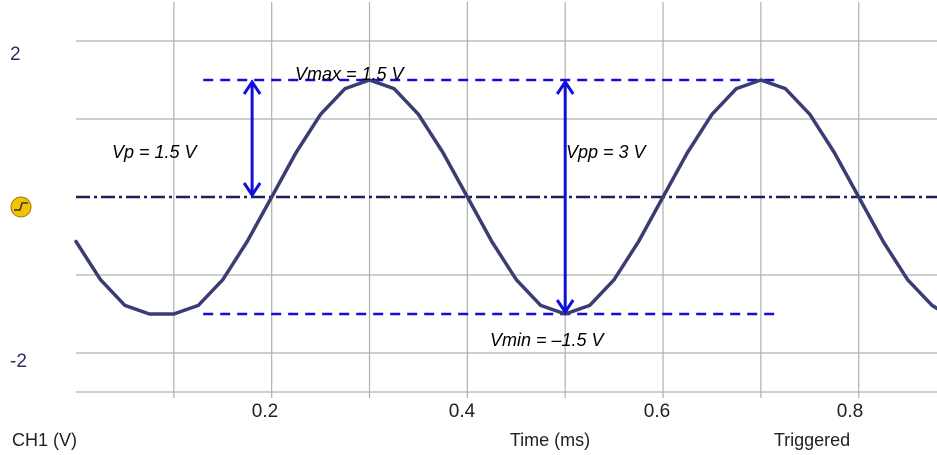  I want to click on trigger-status: Triggered, so click(812, 440).